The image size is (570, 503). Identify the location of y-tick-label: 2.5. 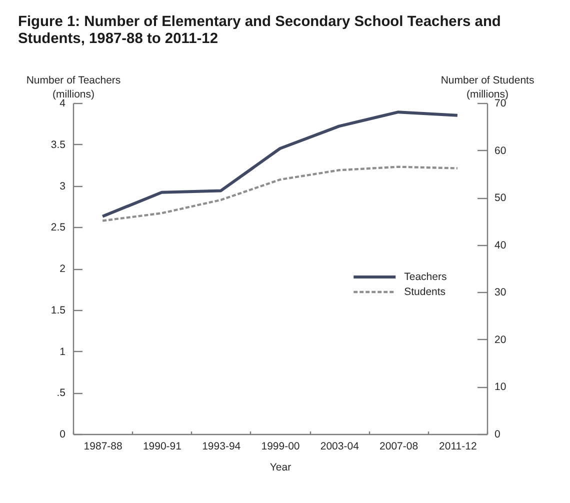
(58, 228).